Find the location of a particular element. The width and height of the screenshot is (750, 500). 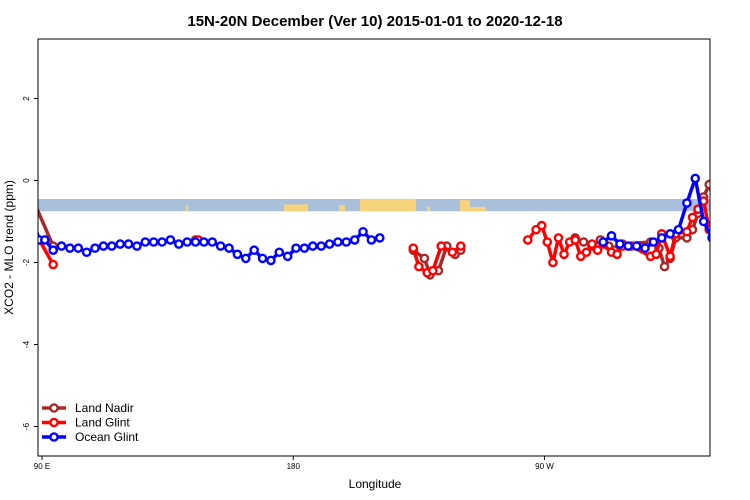

x-tick-label: 180 is located at coordinates (294, 466).